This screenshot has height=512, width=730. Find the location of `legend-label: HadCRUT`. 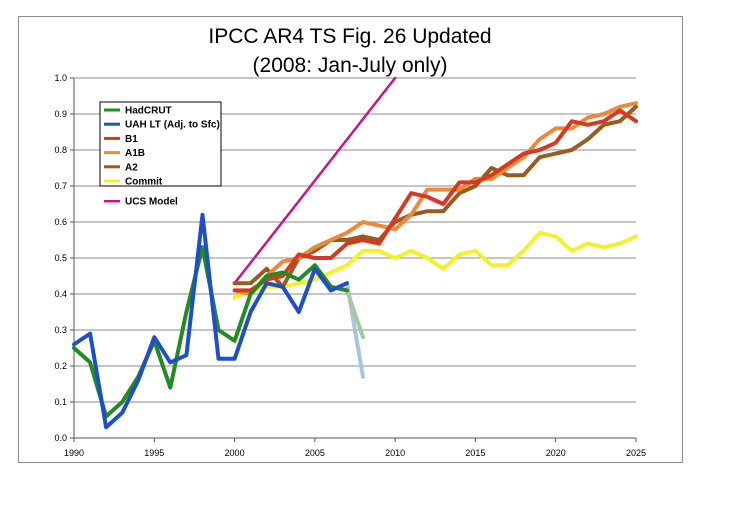

legend-label: HadCRUT is located at coordinates (148, 111).